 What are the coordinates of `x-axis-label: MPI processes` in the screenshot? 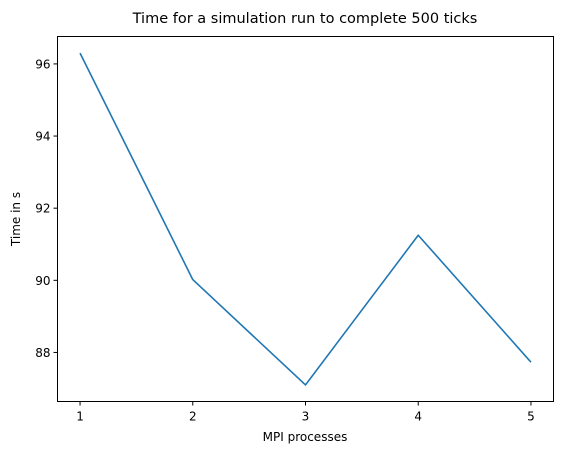 It's located at (305, 437).